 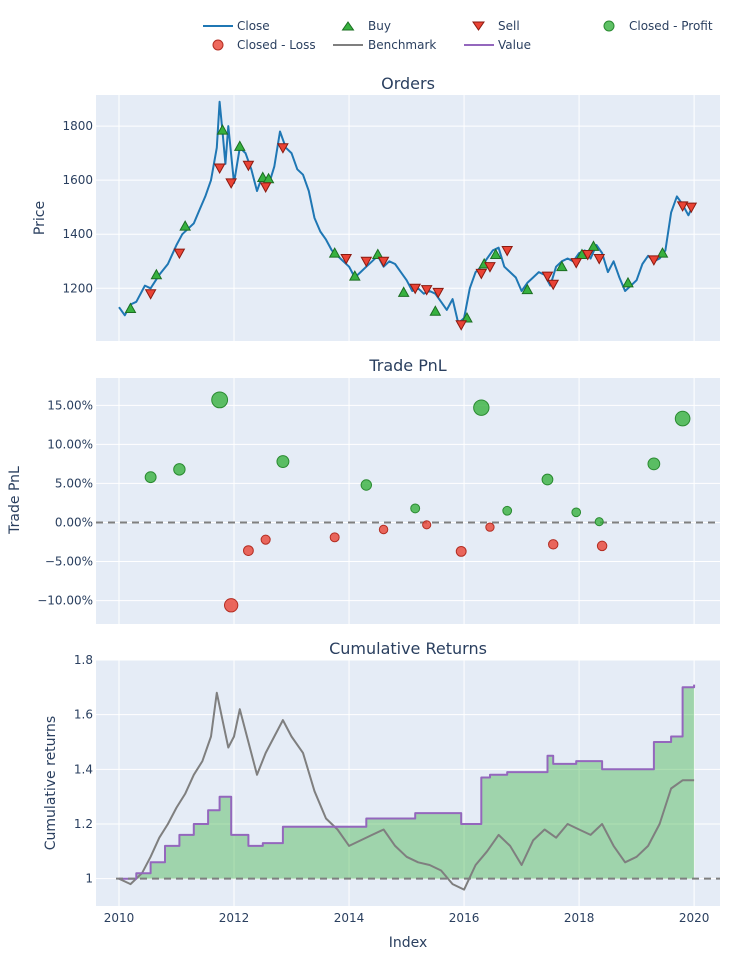 I want to click on legend-loss-label: Closed - Loss, so click(x=276, y=45).